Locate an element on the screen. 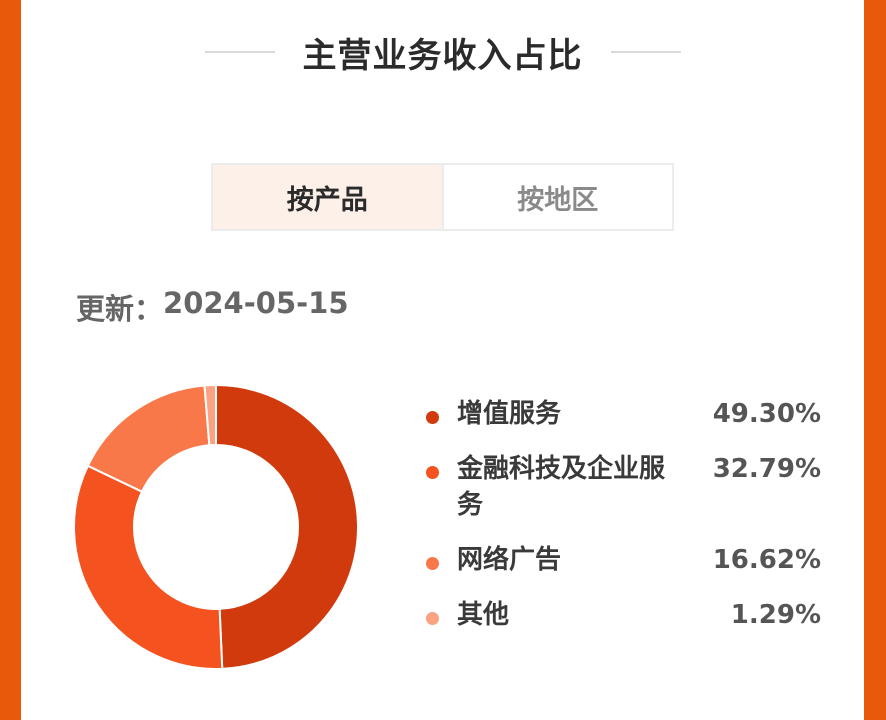 Image resolution: width=886 pixels, height=720 pixels. legend-label: 增值服务 is located at coordinates (509, 414).